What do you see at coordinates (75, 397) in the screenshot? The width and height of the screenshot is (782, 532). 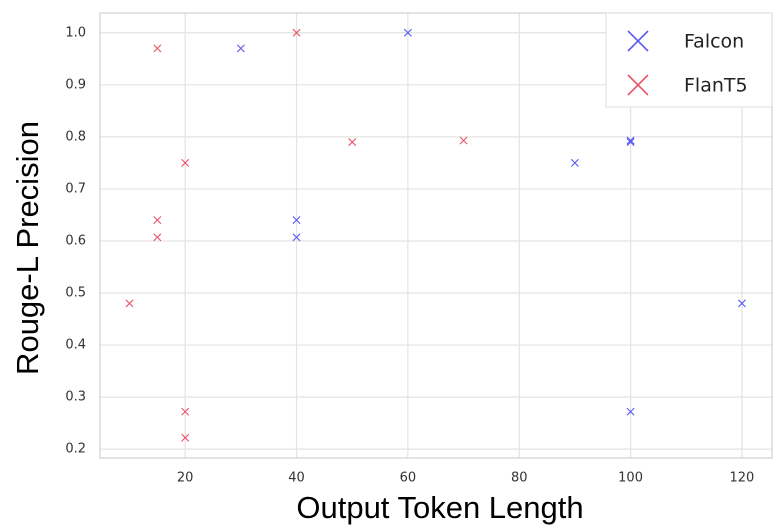 I see `y-tick-label: 0.3` at bounding box center [75, 397].